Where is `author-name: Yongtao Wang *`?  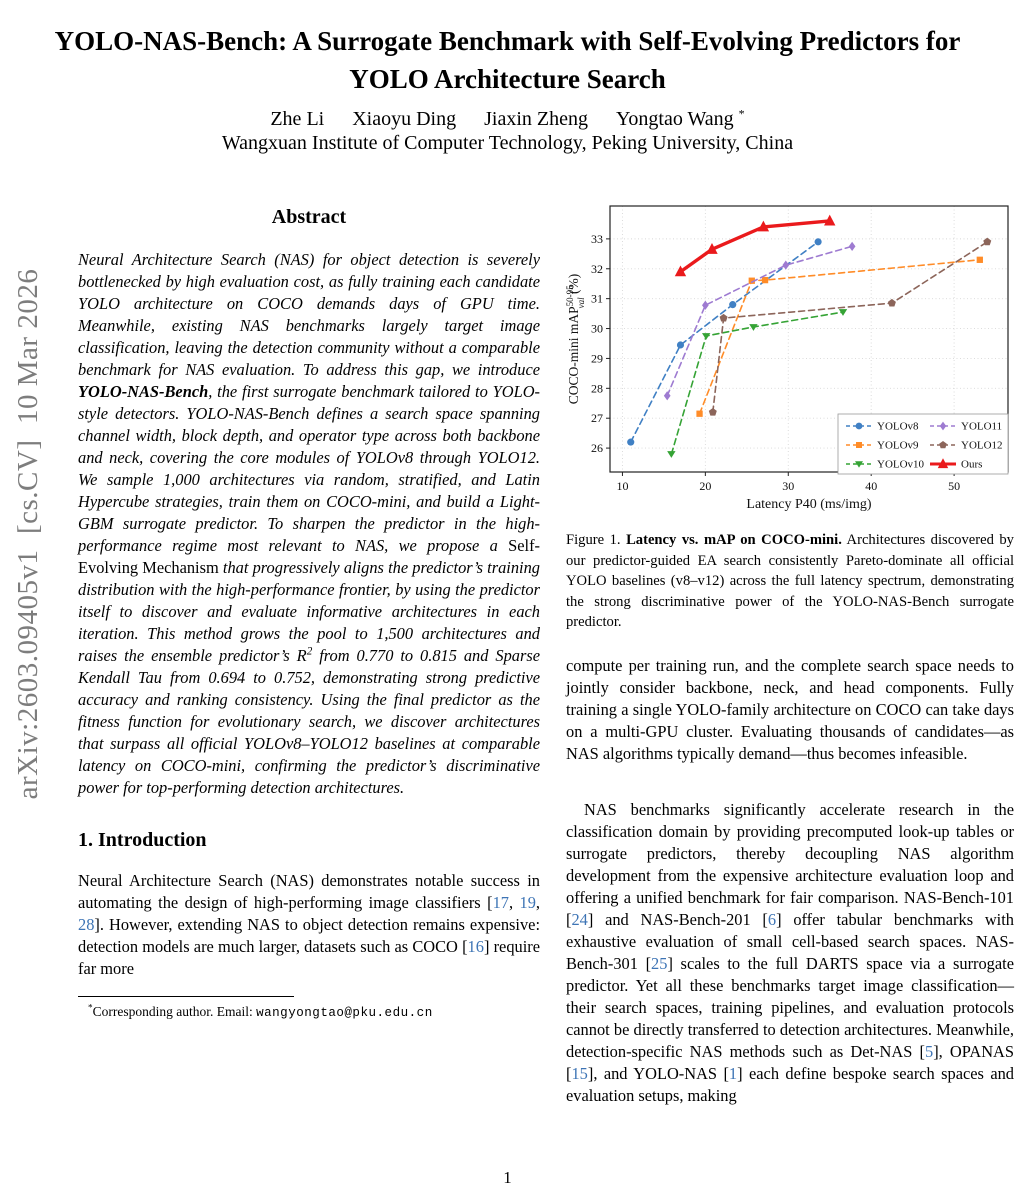 author-name: Yongtao Wang * is located at coordinates (680, 118).